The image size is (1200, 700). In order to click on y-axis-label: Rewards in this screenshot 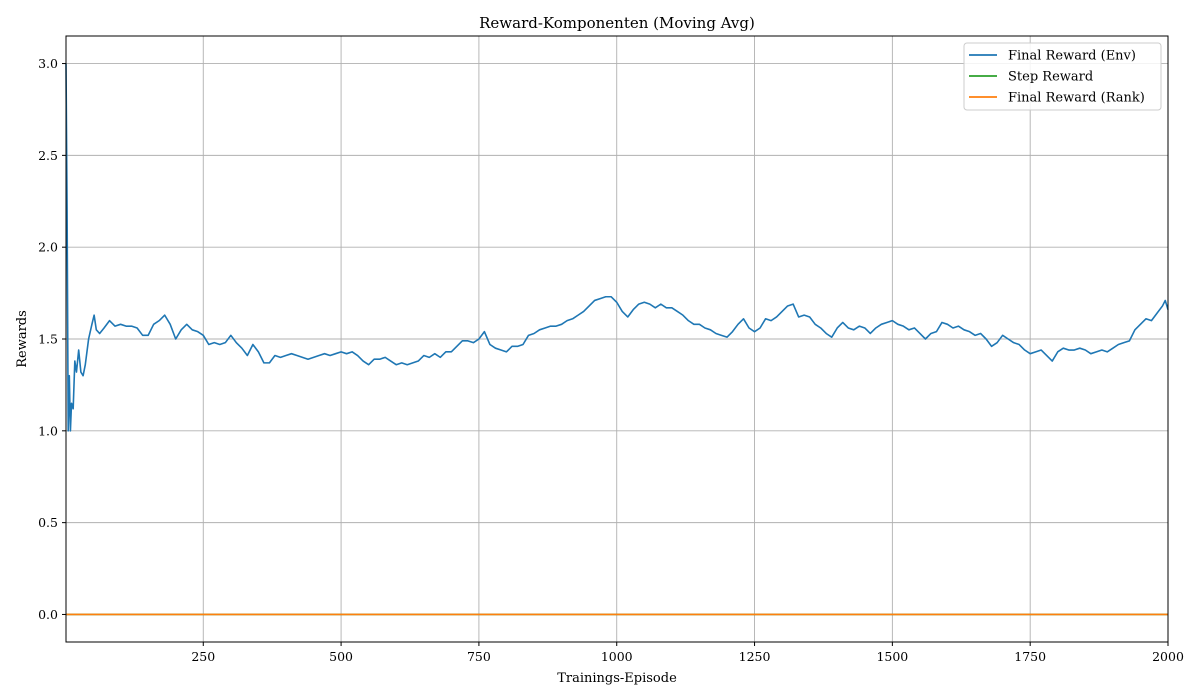, I will do `click(22, 339)`.